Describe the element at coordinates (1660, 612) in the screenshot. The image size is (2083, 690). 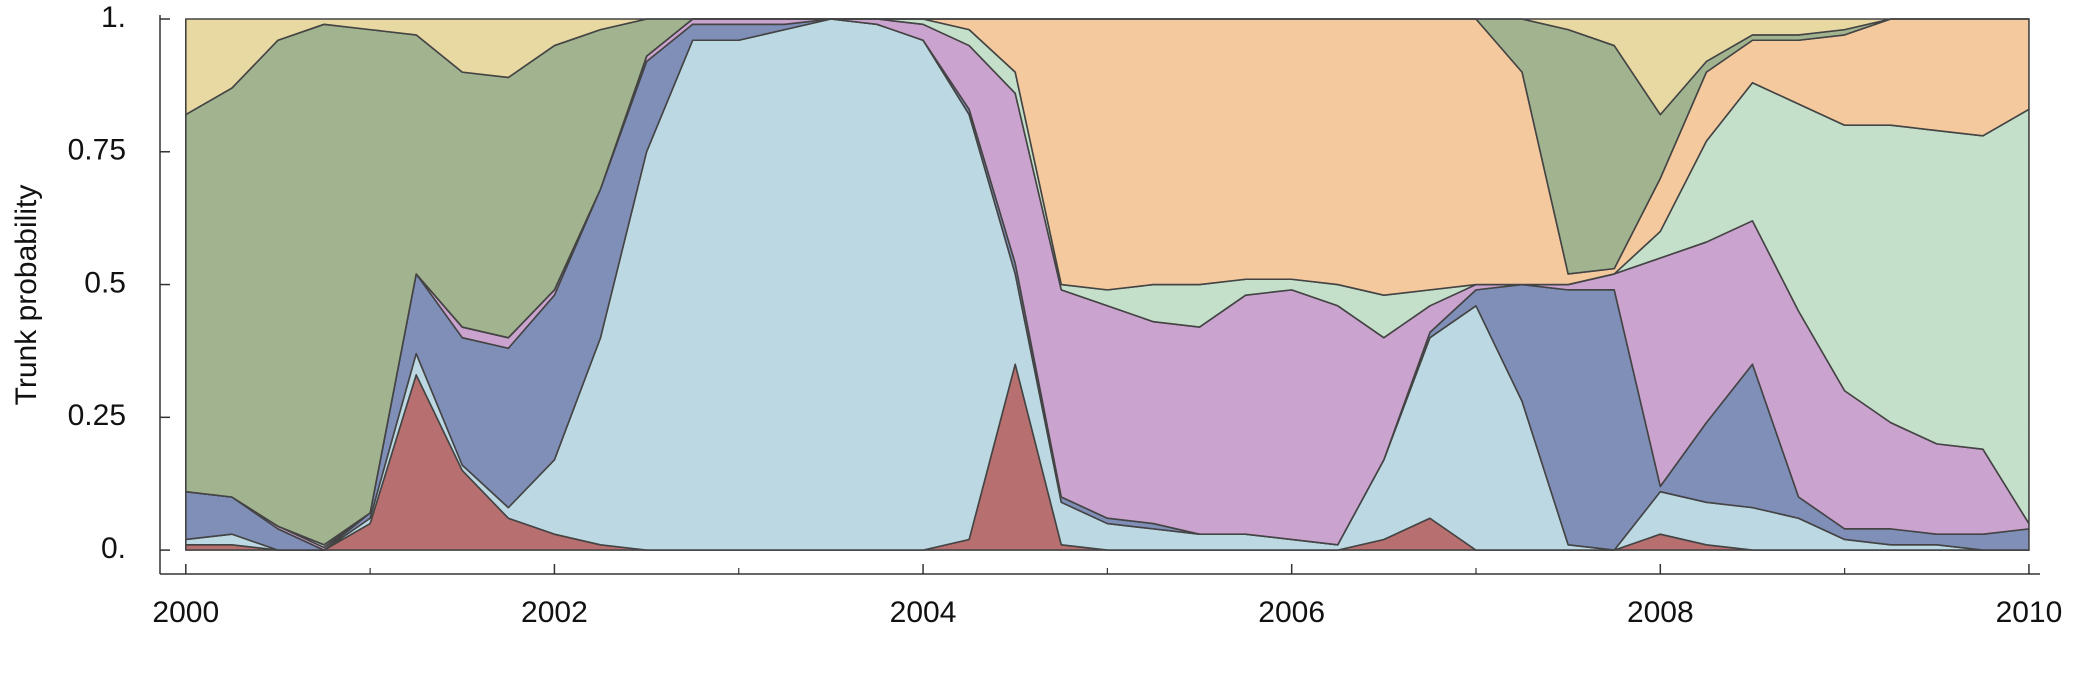
I see `x-tick-label: 2008` at that location.